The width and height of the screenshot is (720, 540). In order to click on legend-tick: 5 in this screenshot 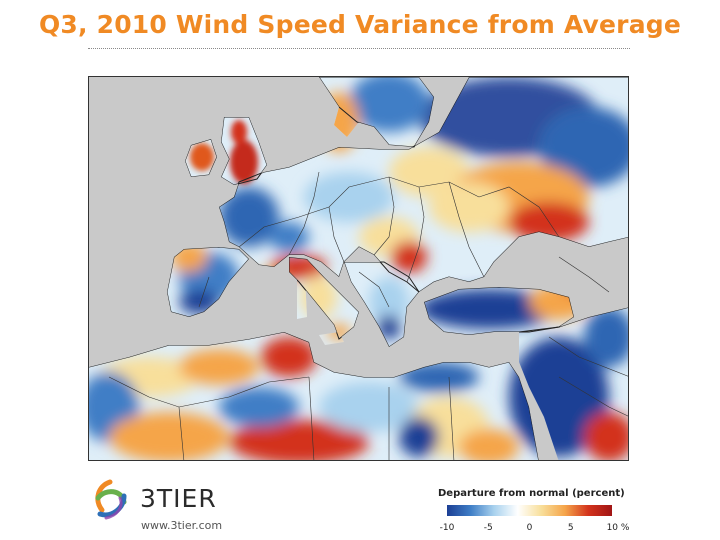, I will do `click(570, 528)`.